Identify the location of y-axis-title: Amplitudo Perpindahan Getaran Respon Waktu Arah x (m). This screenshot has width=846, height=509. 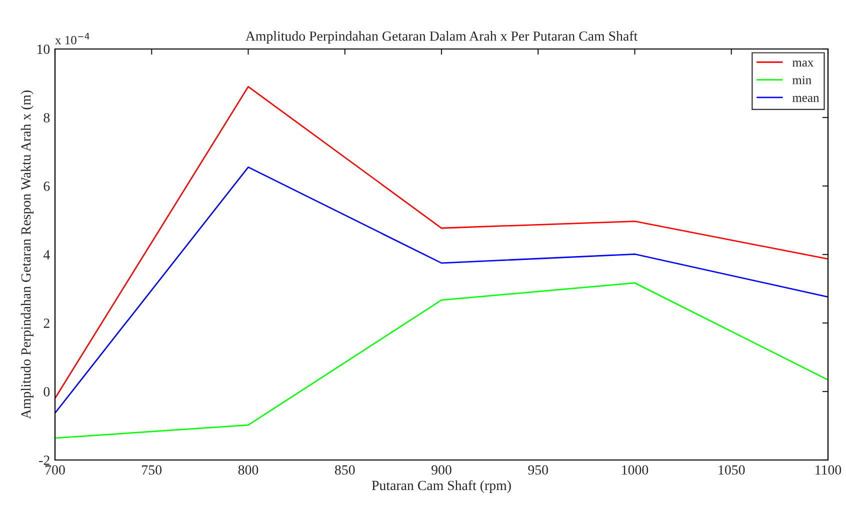
(27, 254).